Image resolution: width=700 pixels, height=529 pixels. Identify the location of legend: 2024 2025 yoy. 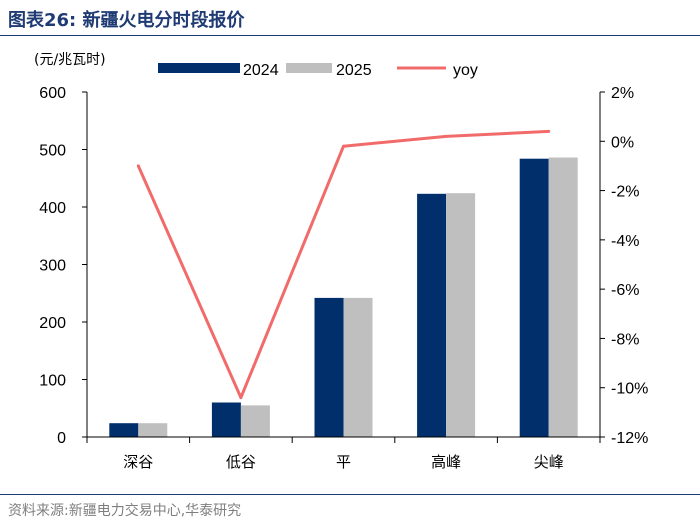
(318, 70).